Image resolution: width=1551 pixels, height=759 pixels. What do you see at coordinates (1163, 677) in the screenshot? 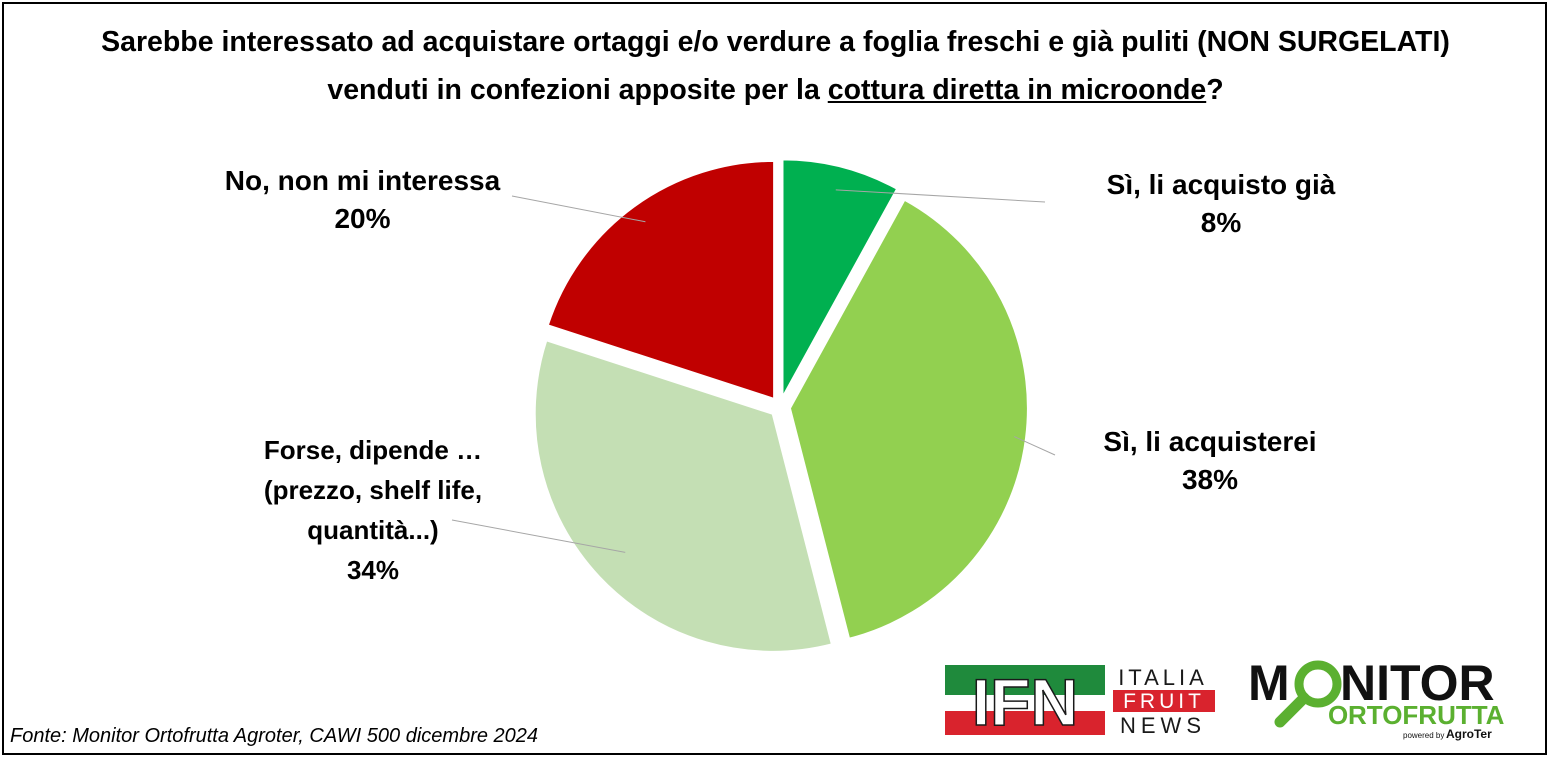
I see `ifn-italia: ITALIA` at bounding box center [1163, 677].